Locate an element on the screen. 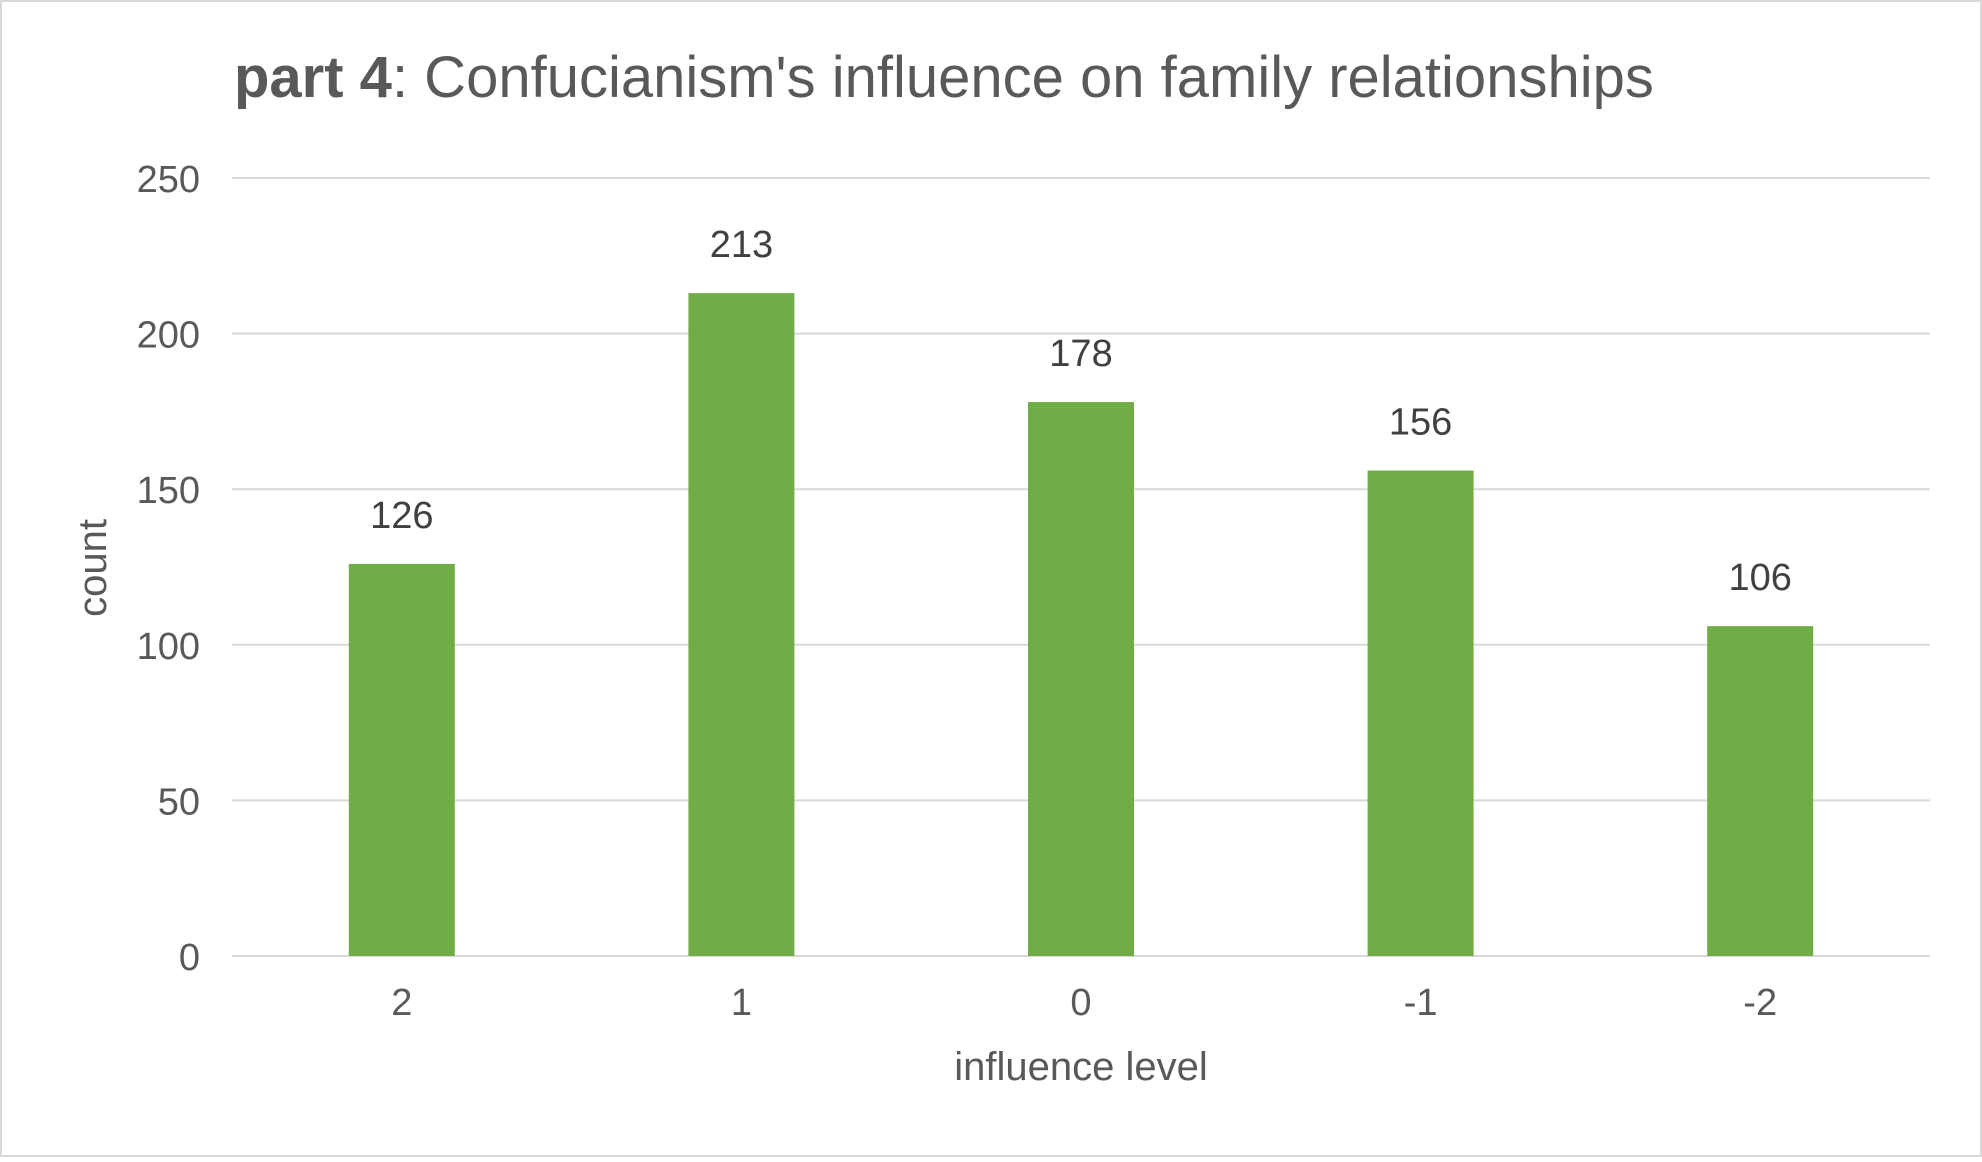 The height and width of the screenshot is (1162, 1982). bar-value-label: 106 is located at coordinates (1759, 578).